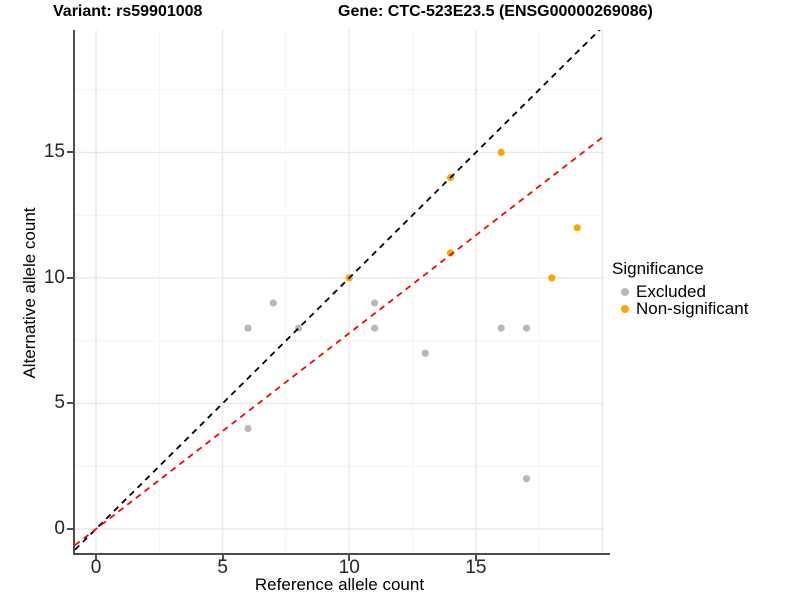  I want to click on legend: Significance Excluded Non-significant, so click(680, 288).